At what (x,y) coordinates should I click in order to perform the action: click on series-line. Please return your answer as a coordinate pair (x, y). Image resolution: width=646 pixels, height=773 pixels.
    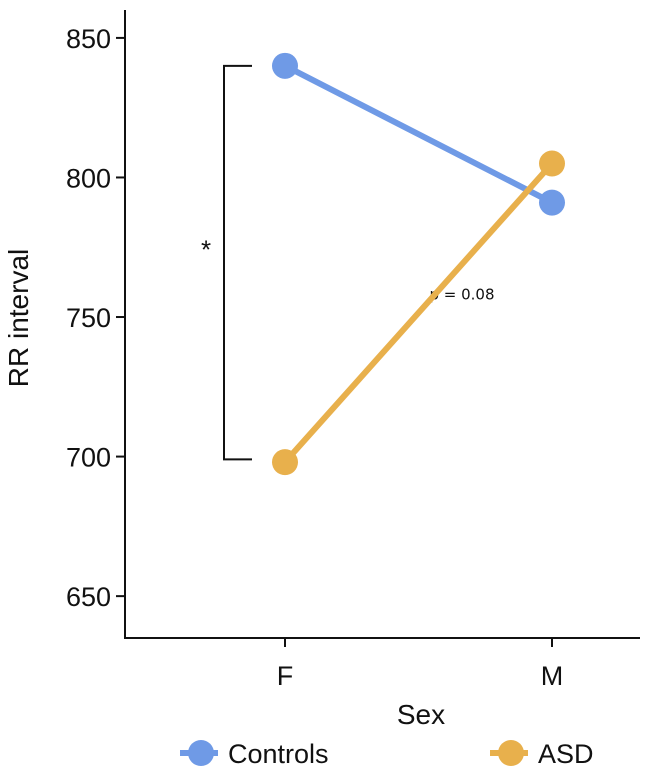
    Looking at the image, I should click on (418, 134).